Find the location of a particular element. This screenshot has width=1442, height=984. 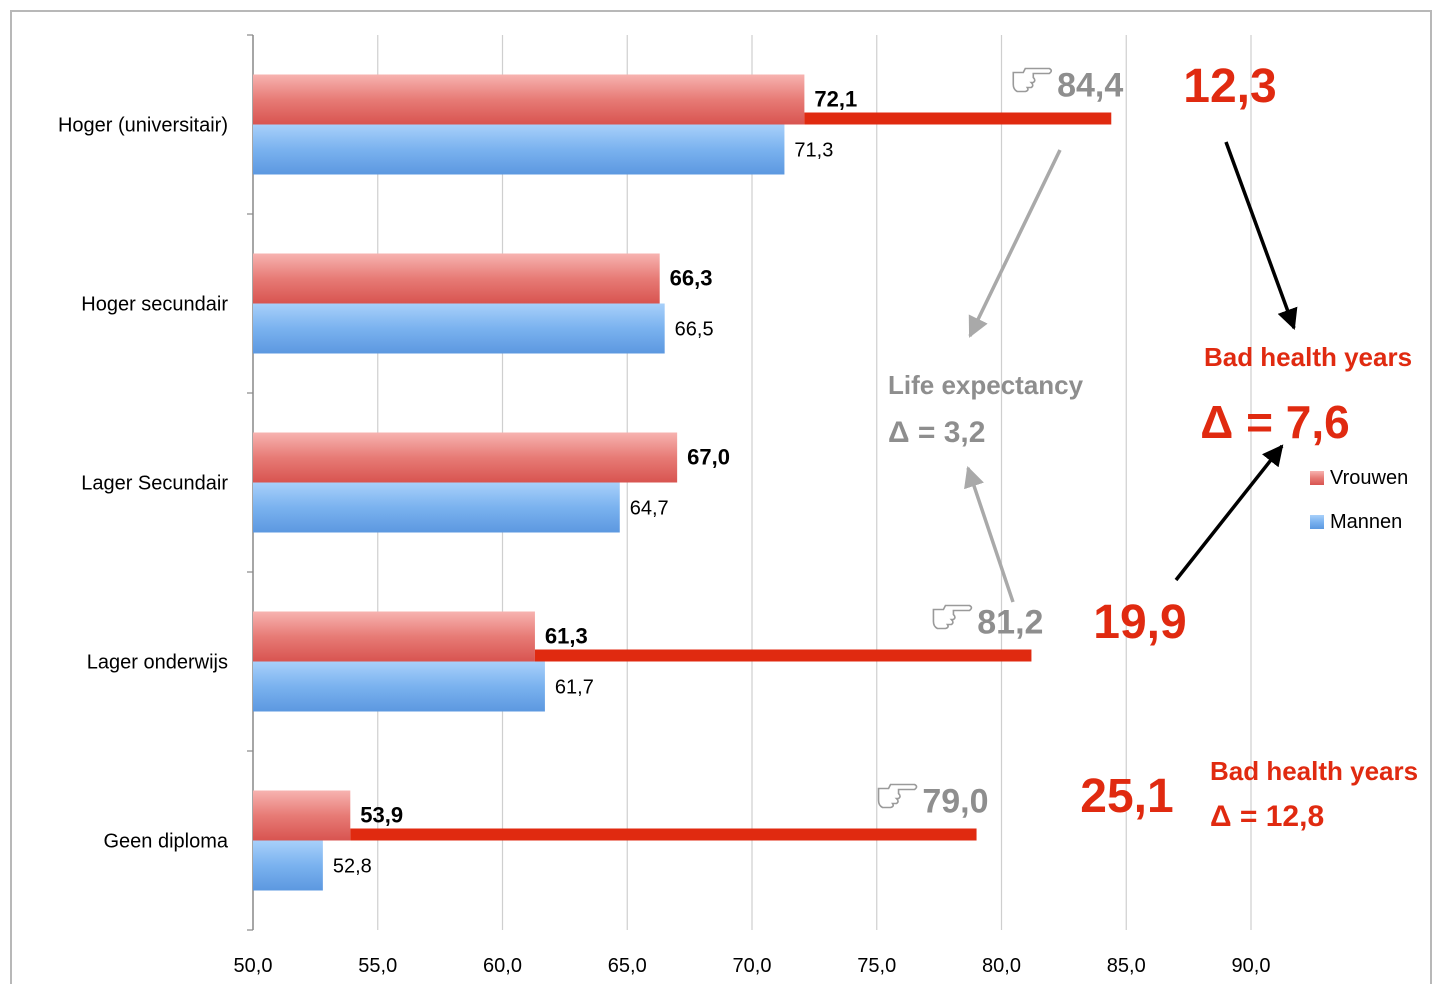

x-tick-label: 90,0 is located at coordinates (1251, 966).